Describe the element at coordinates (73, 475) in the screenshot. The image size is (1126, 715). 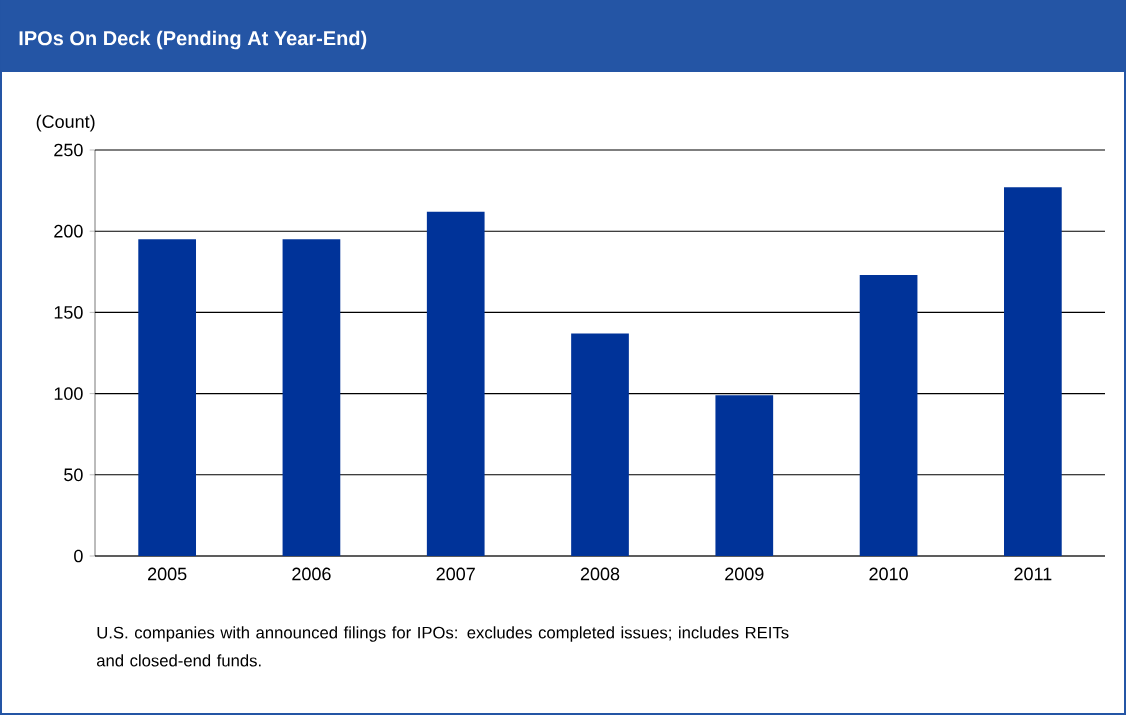
I see `y-tick-label: 50` at that location.